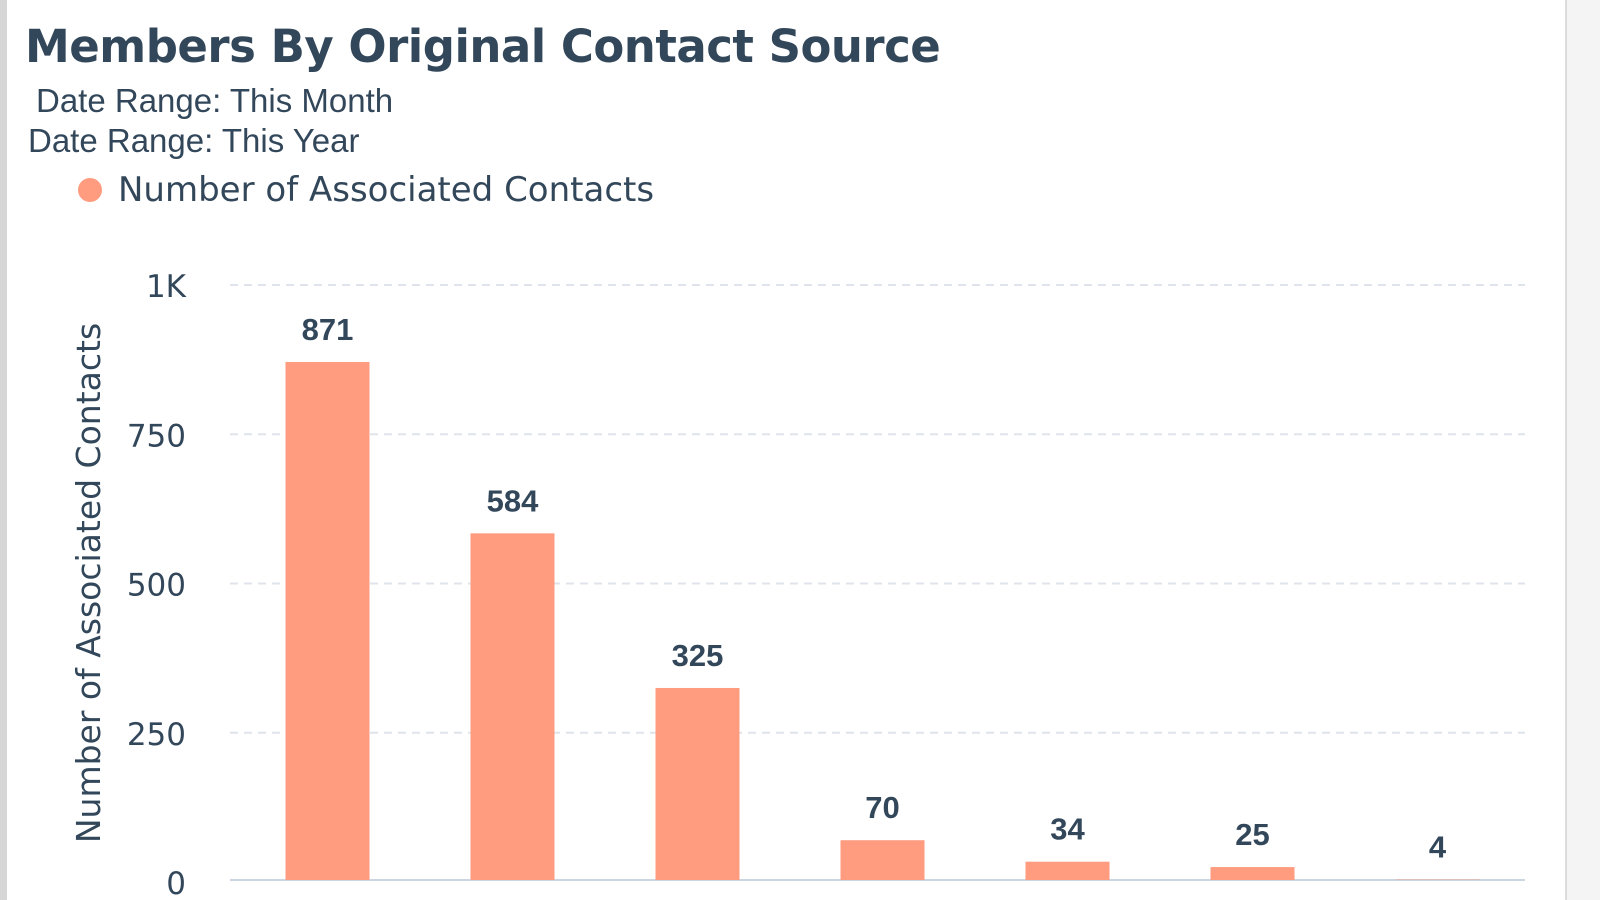 This screenshot has height=900, width=1600. What do you see at coordinates (386, 190) in the screenshot?
I see `legend-label: Number of Associated Contacts` at bounding box center [386, 190].